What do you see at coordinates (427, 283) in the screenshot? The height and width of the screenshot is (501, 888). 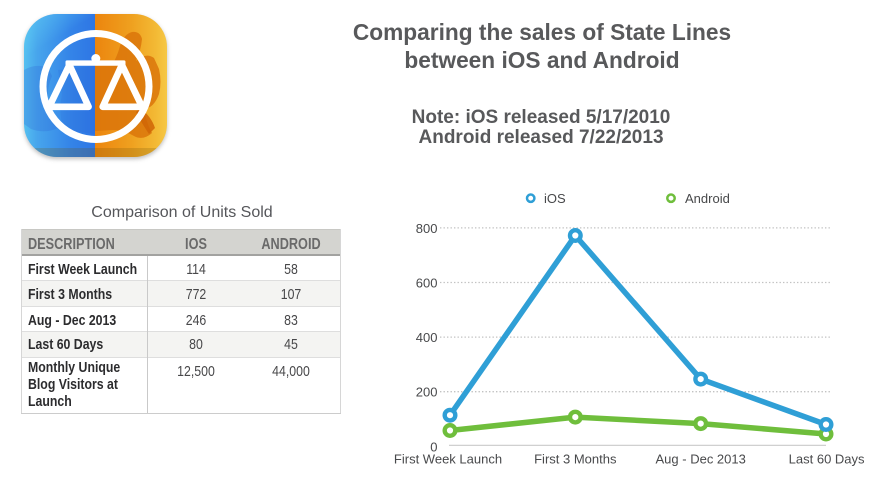 I see `svg-text: 600` at bounding box center [427, 283].